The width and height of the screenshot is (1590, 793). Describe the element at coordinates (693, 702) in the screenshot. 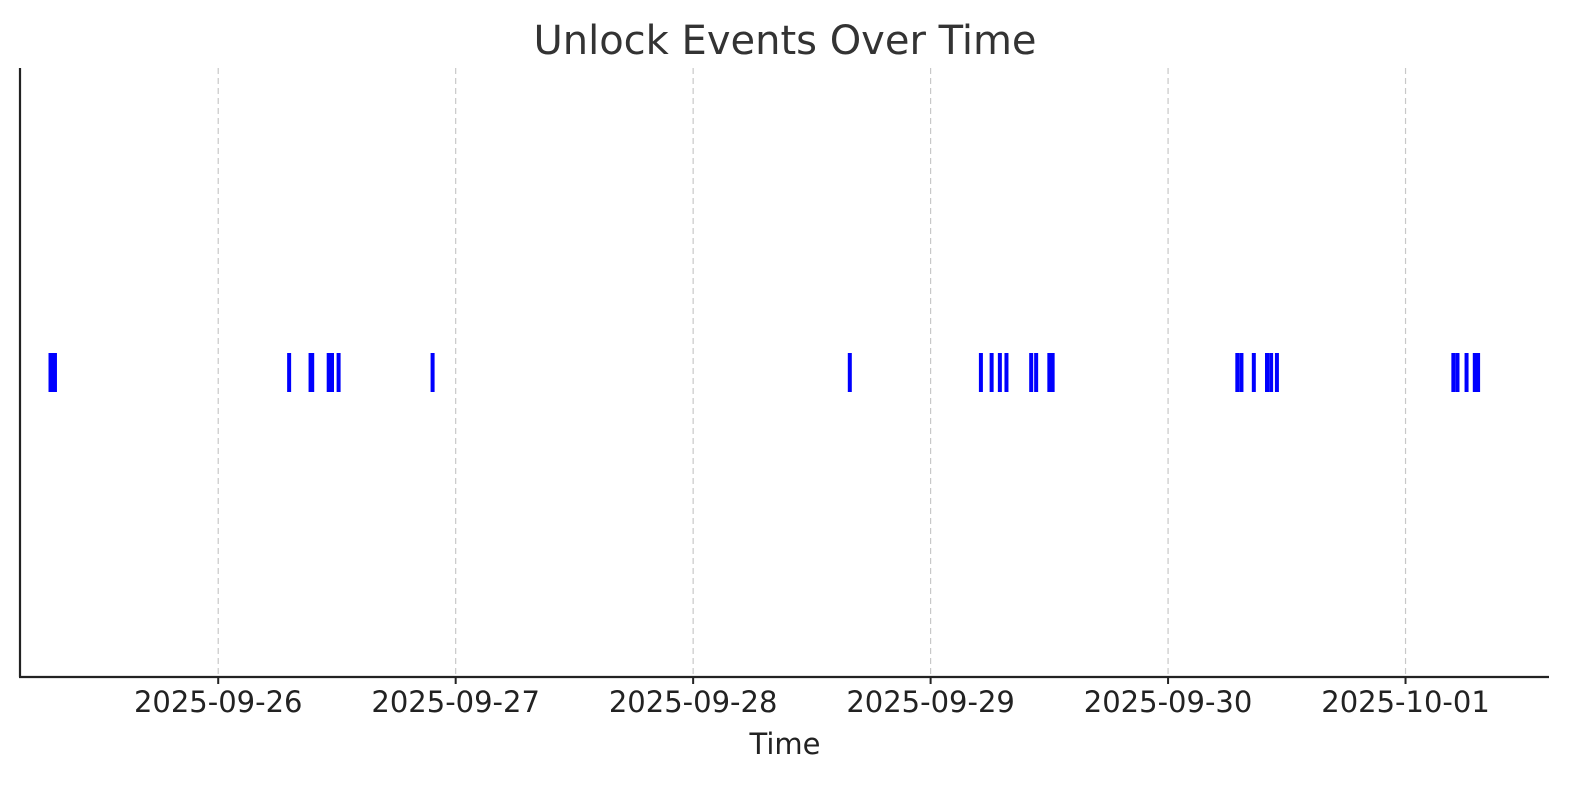

I see `x-tick-label: 2025-09-28` at that location.